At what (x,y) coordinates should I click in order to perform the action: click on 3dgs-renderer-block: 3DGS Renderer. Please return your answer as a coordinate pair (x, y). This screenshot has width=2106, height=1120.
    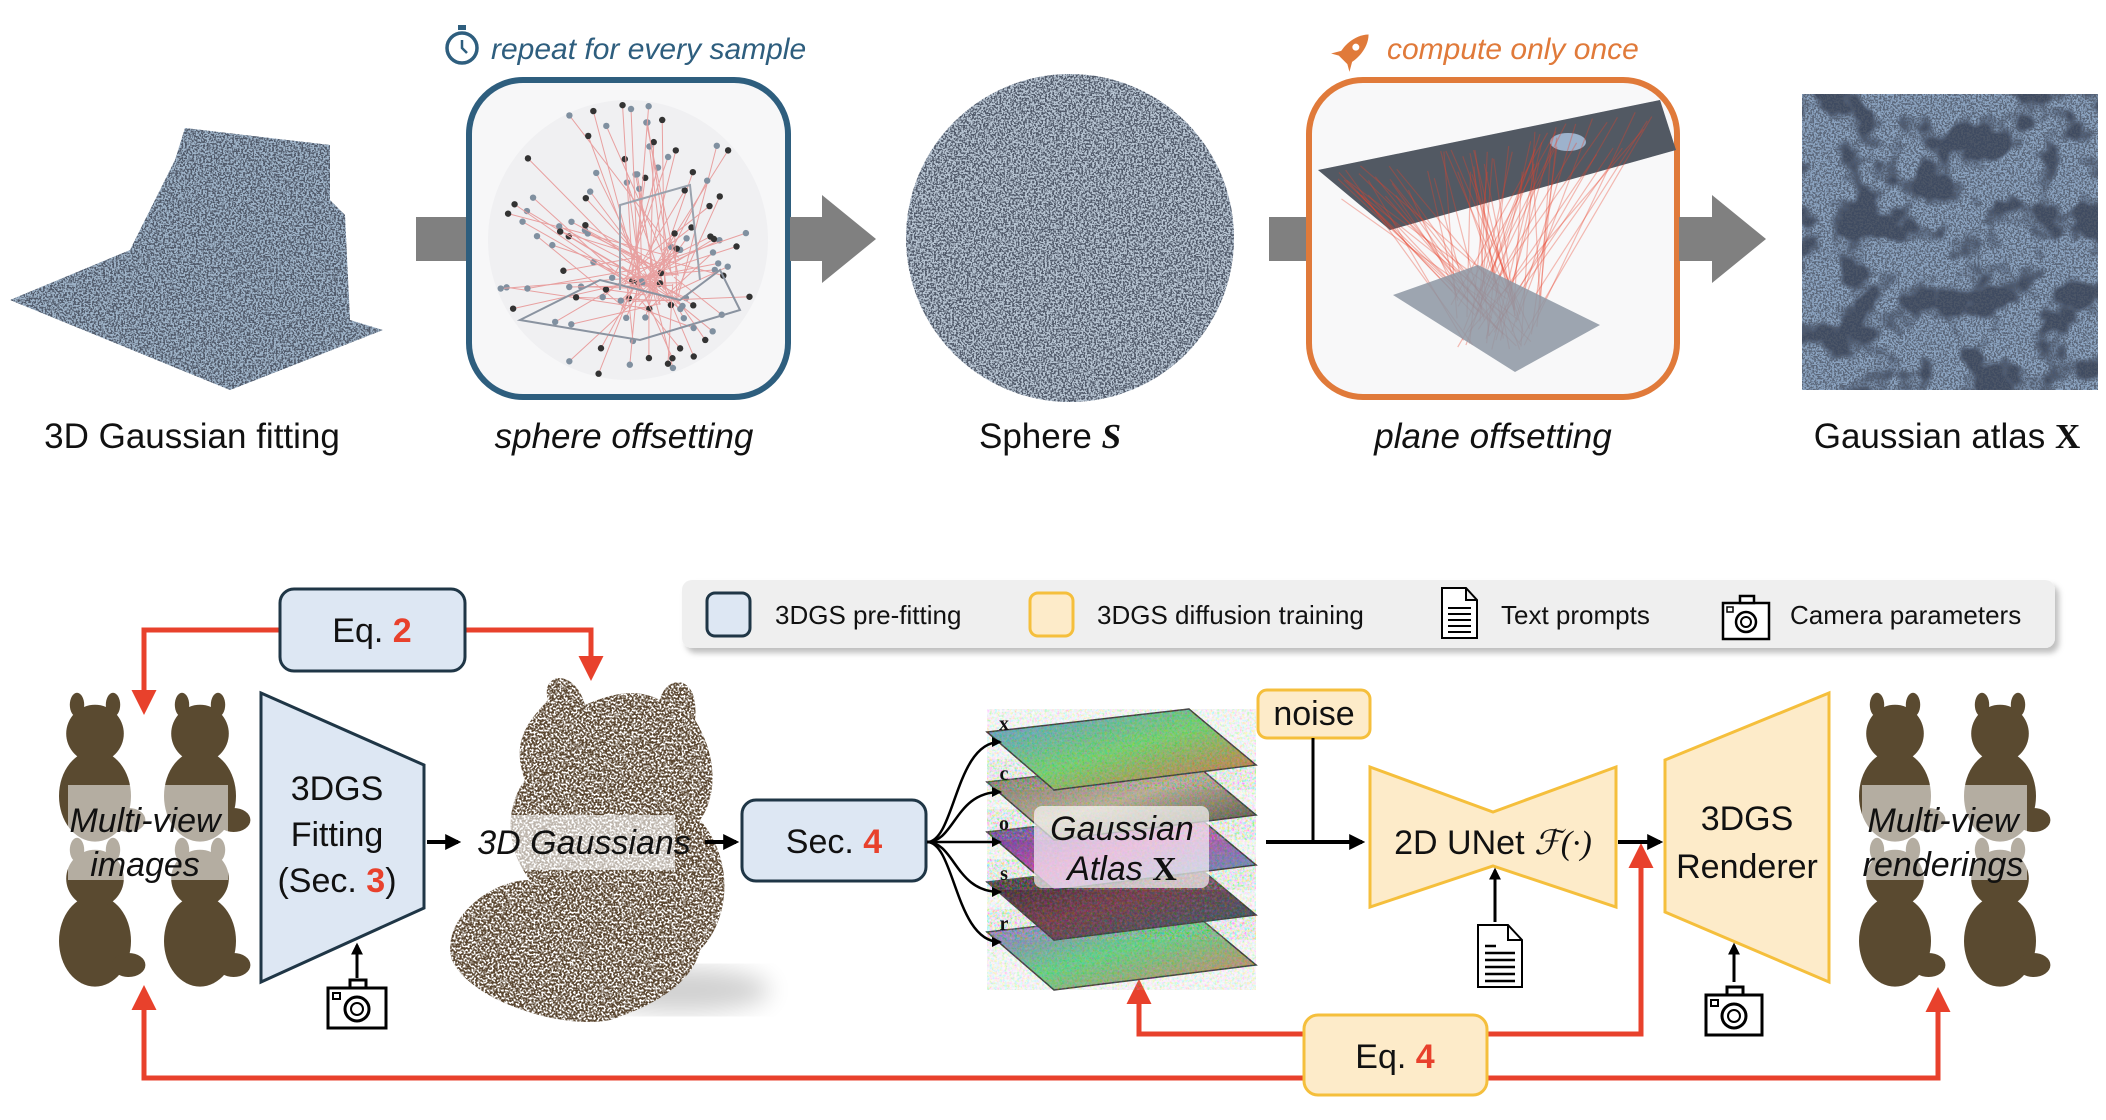
    Looking at the image, I should click on (1747, 837).